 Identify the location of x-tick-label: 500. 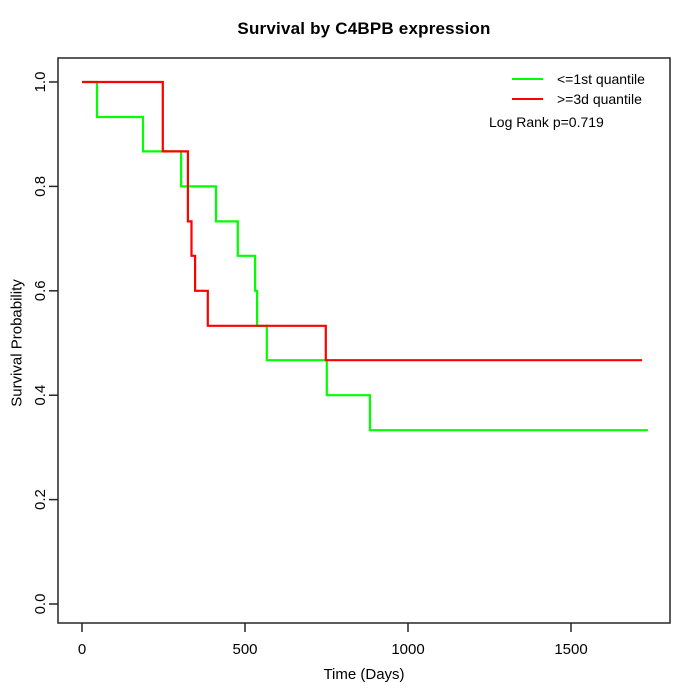
(244, 649).